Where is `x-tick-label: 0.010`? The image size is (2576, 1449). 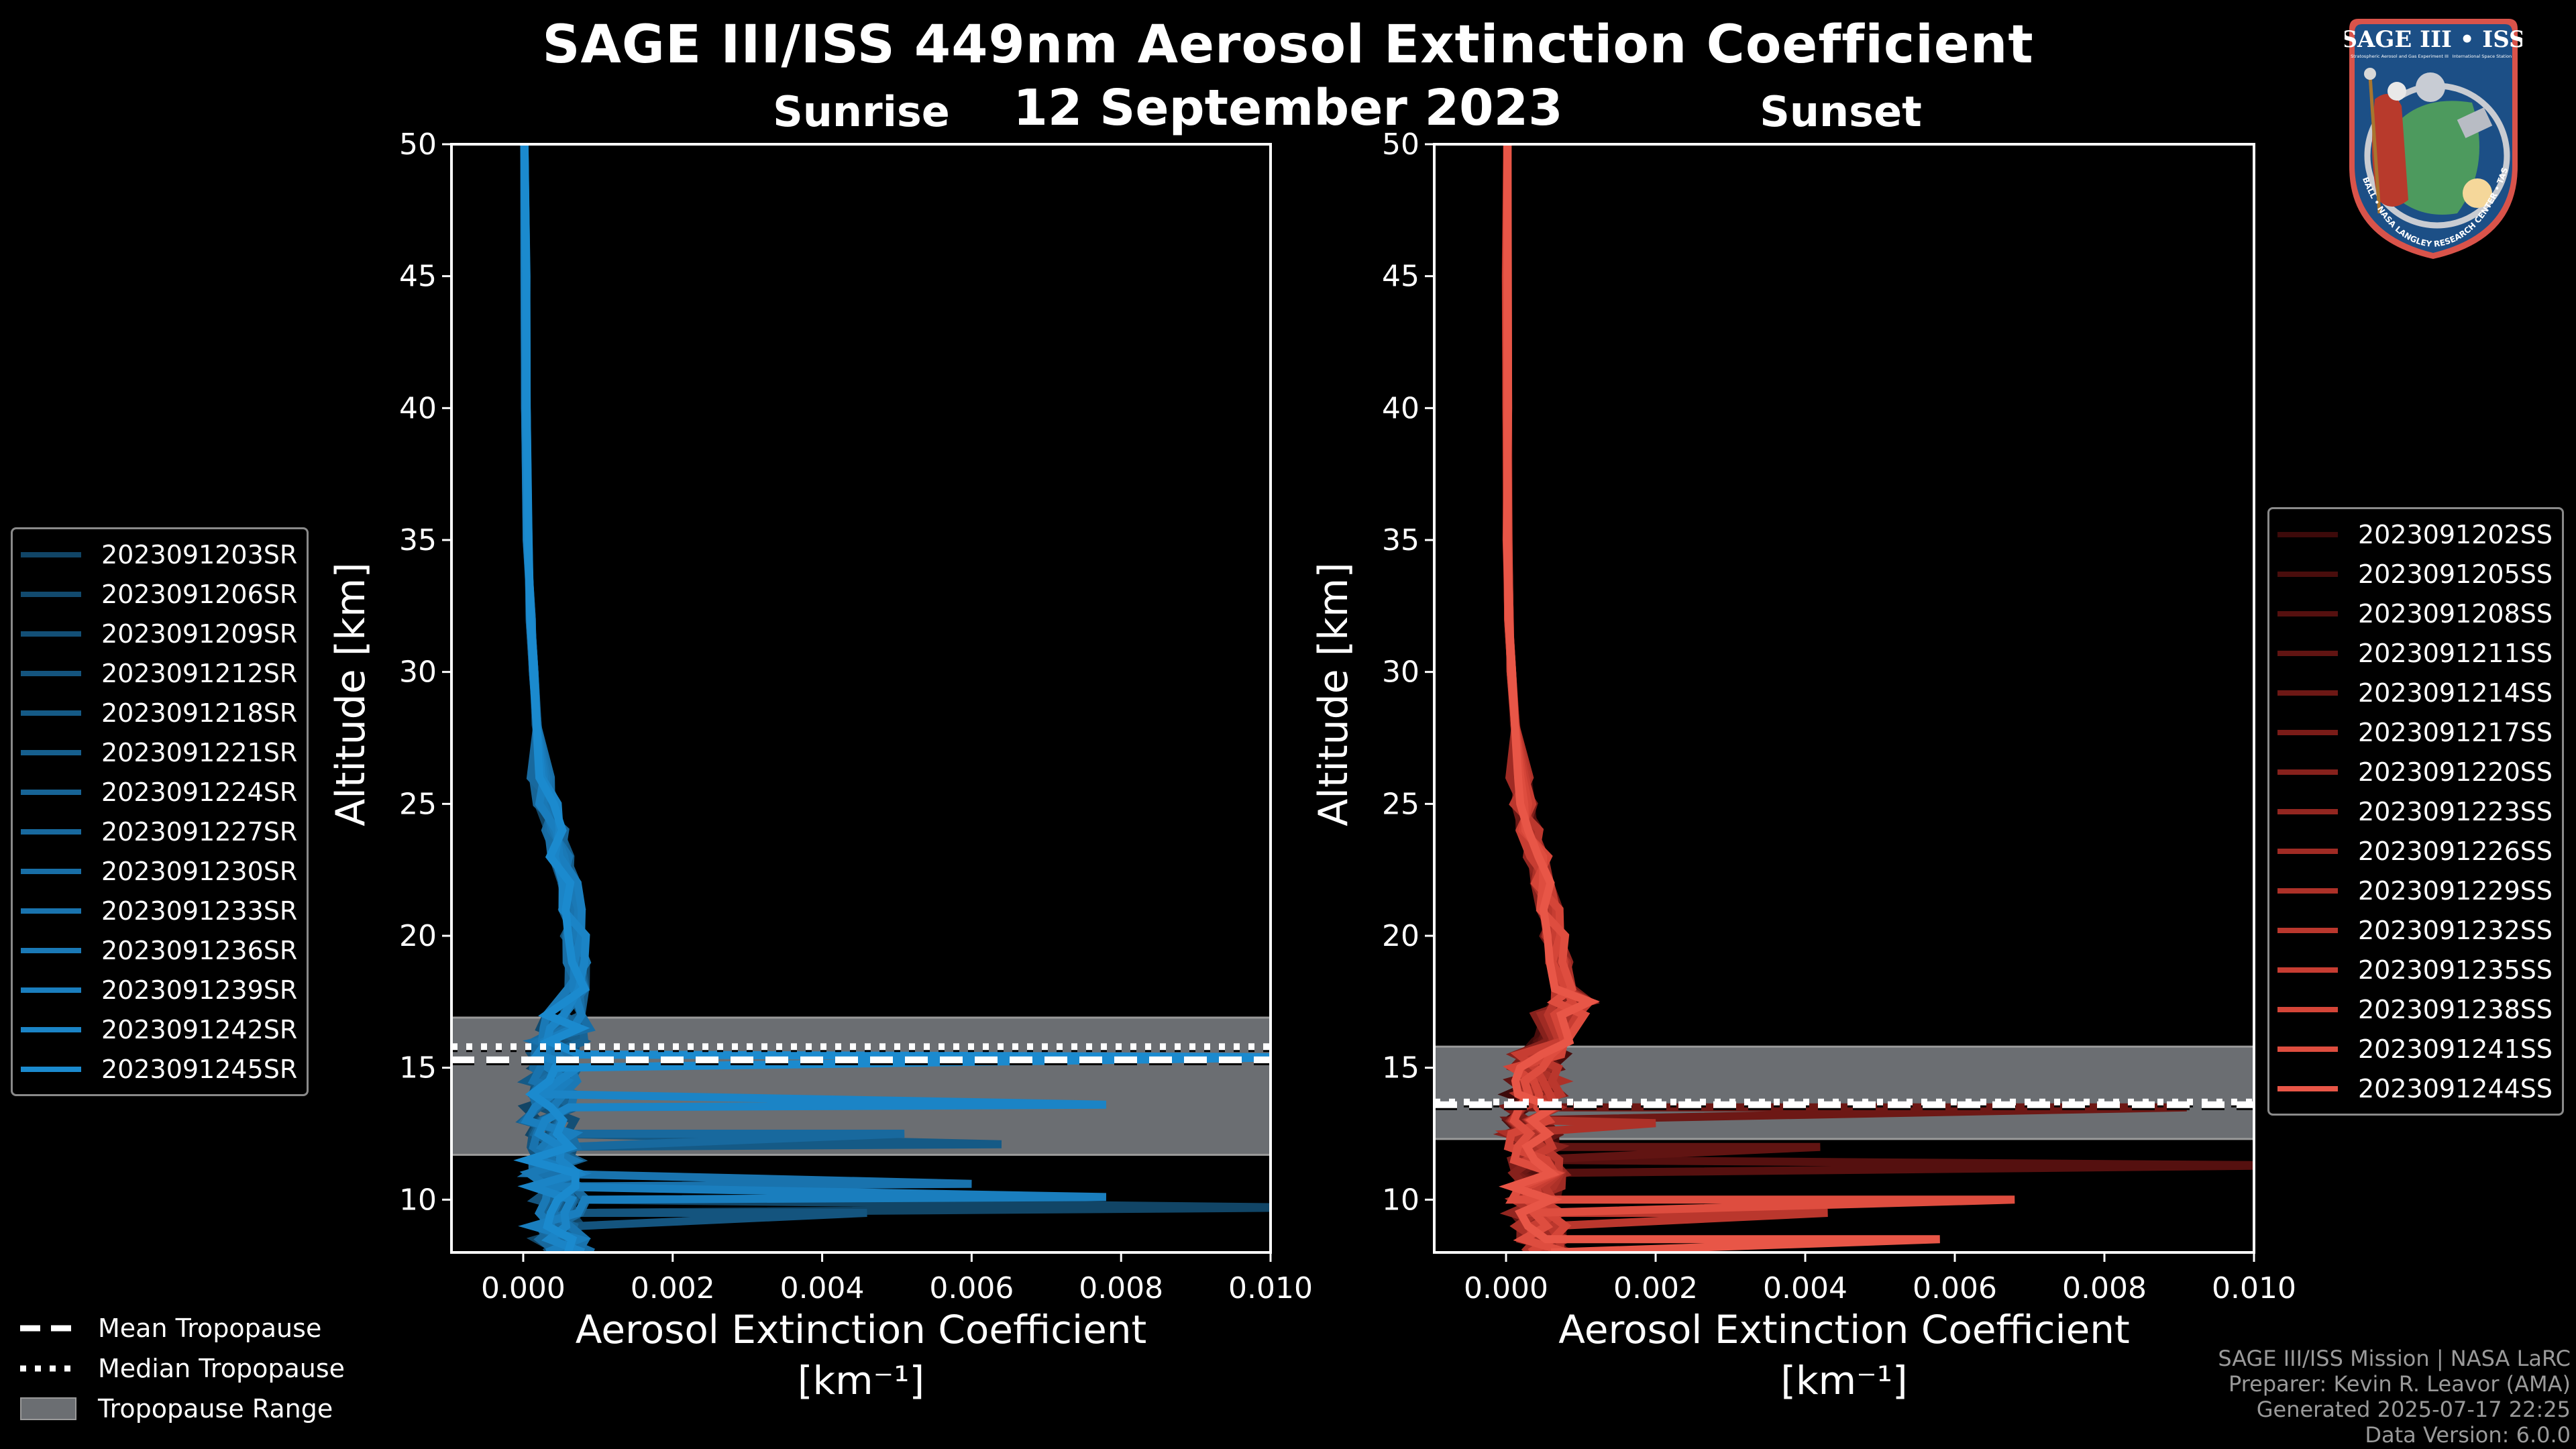
x-tick-label: 0.010 is located at coordinates (2254, 1288).